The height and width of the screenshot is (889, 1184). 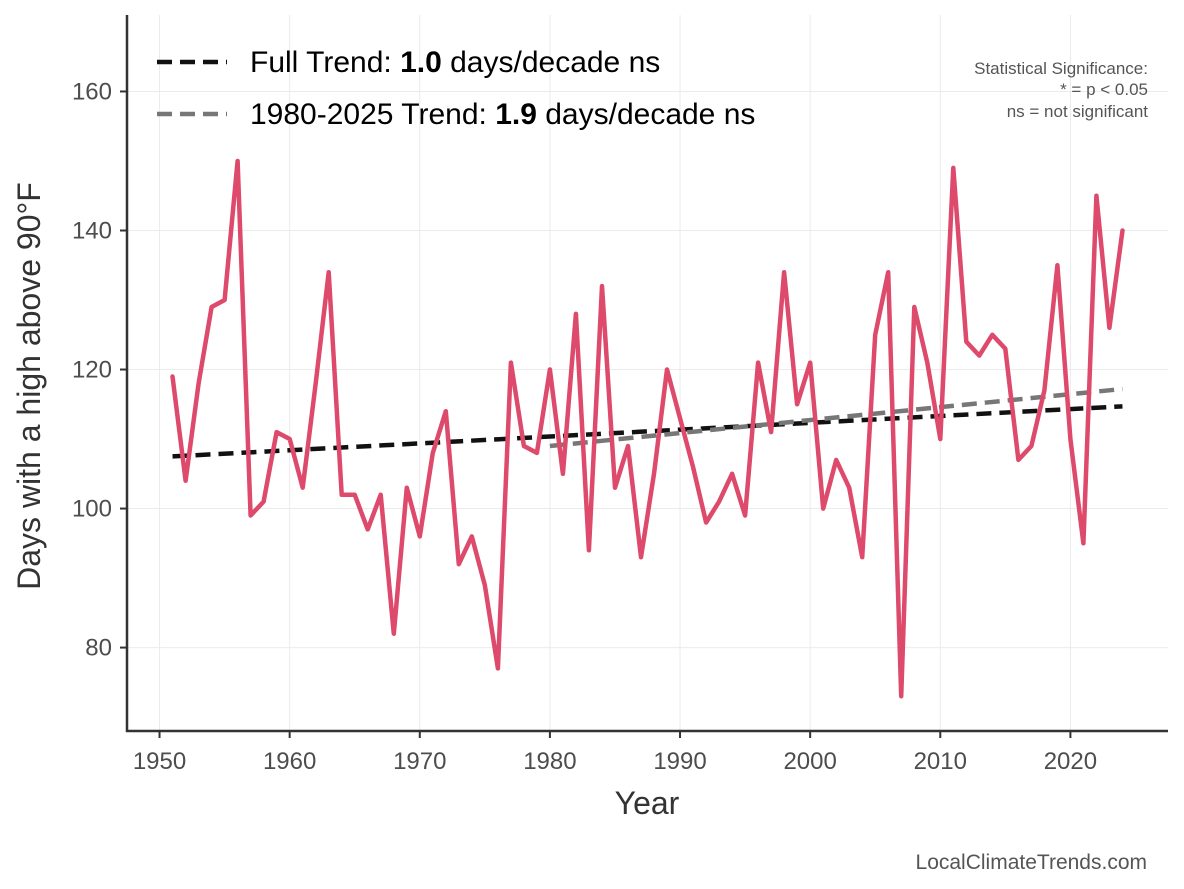 What do you see at coordinates (549, 761) in the screenshot?
I see `x-tick-label-1980: 1980` at bounding box center [549, 761].